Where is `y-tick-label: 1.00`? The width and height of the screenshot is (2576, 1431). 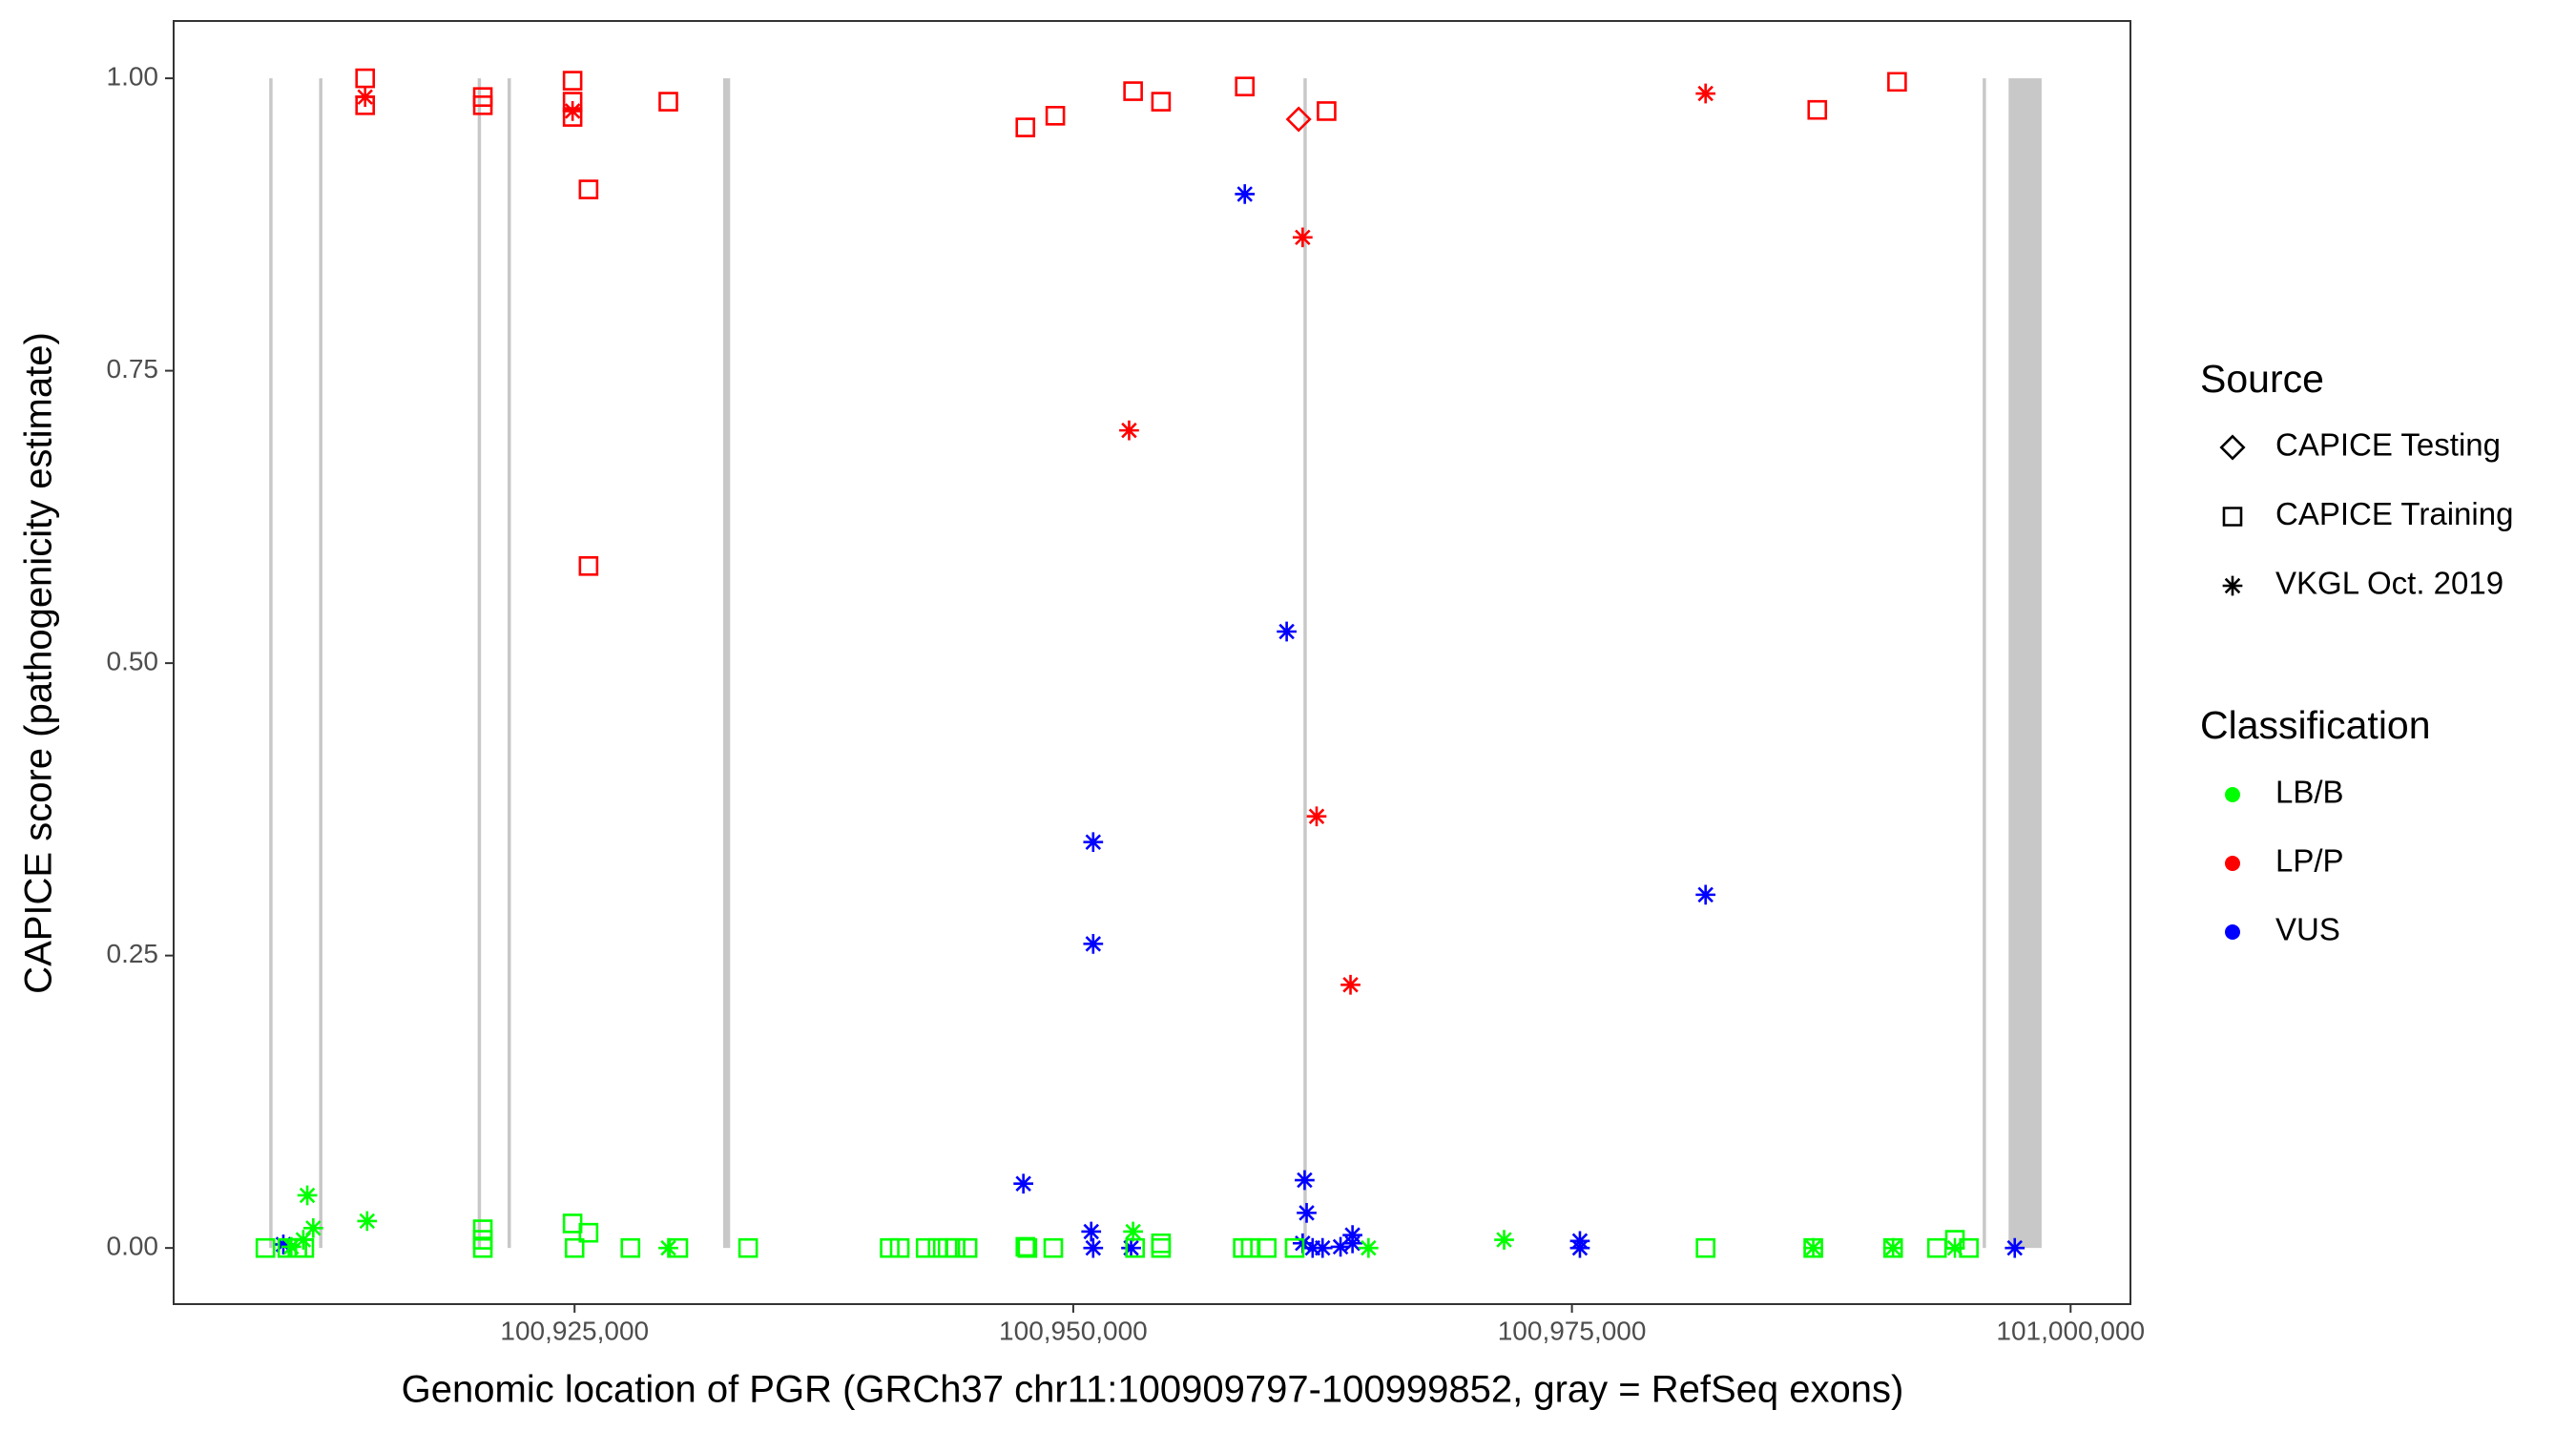 y-tick-label: 1.00 is located at coordinates (133, 76).